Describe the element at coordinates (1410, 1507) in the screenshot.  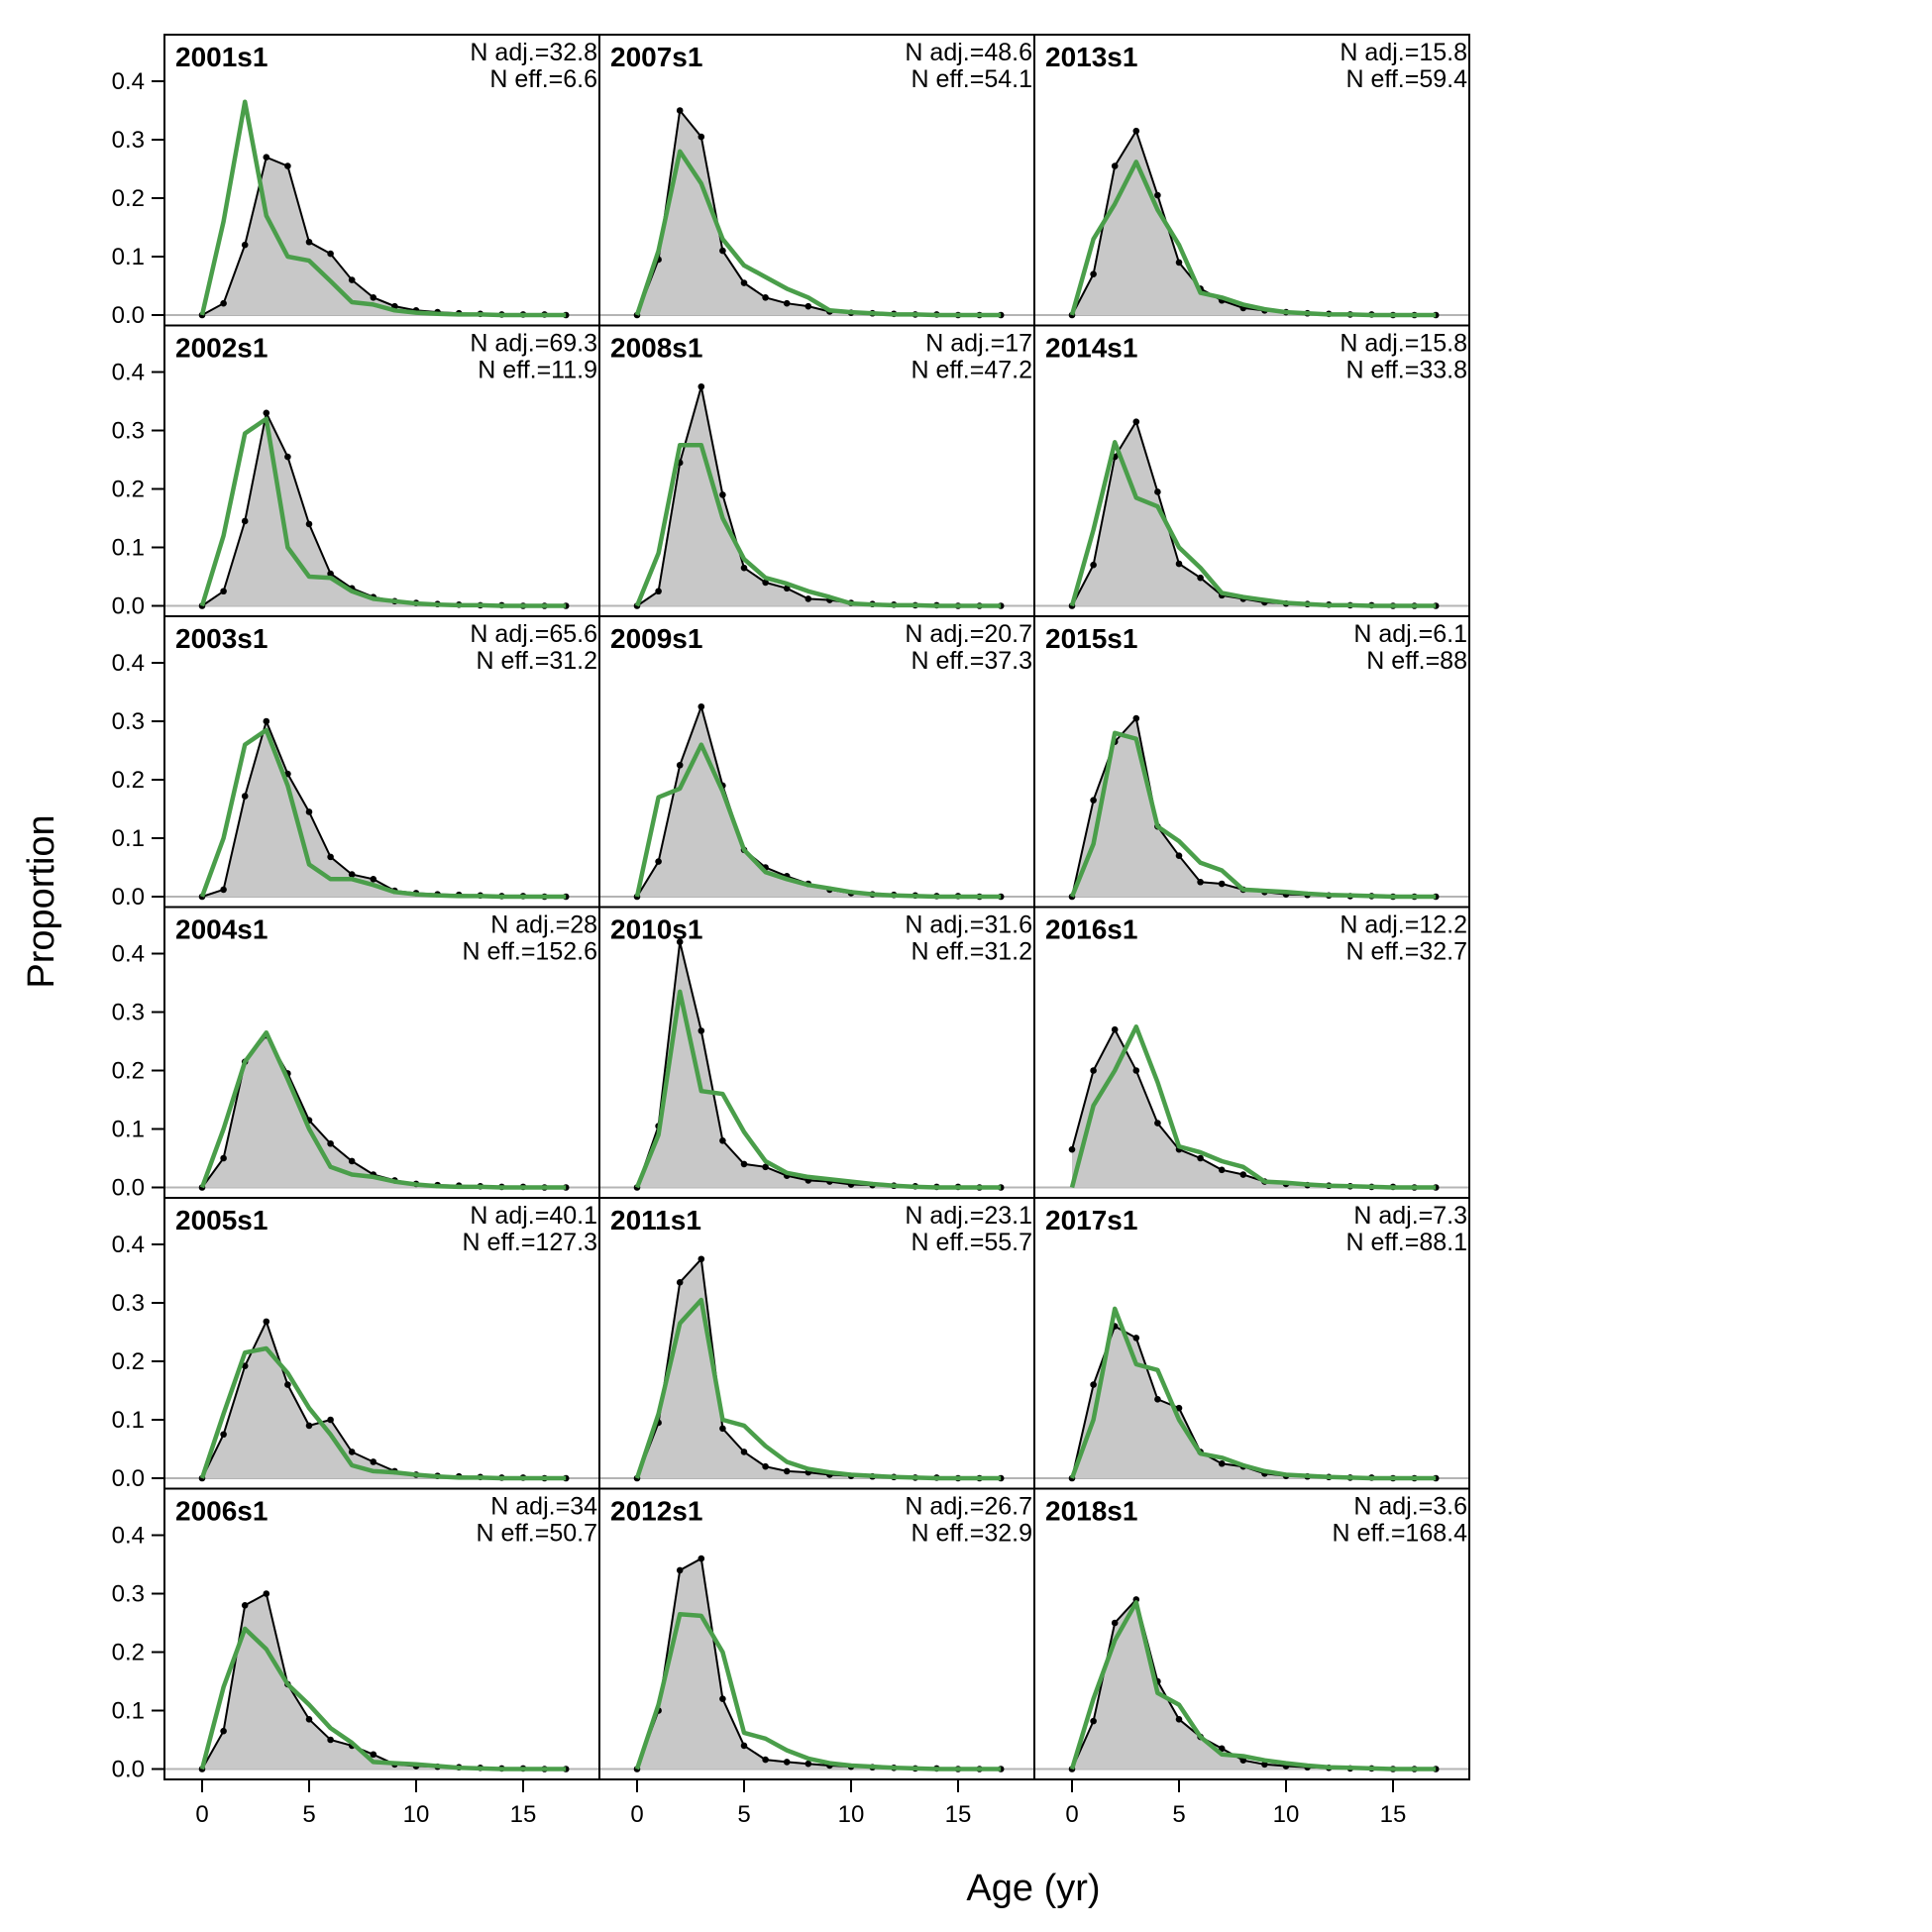
I see `n-adj-label: N adj.=3.6` at that location.